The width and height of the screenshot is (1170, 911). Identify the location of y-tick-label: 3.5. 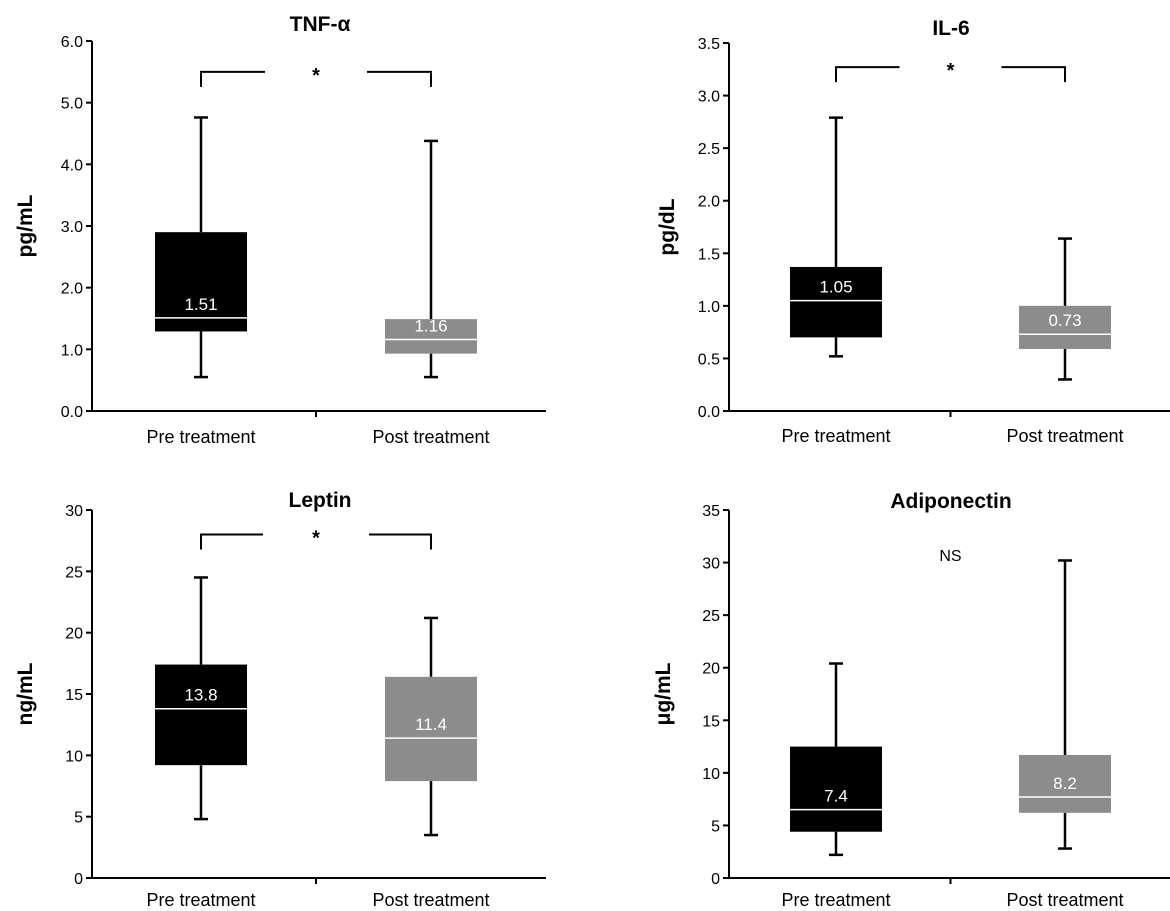
(709, 44).